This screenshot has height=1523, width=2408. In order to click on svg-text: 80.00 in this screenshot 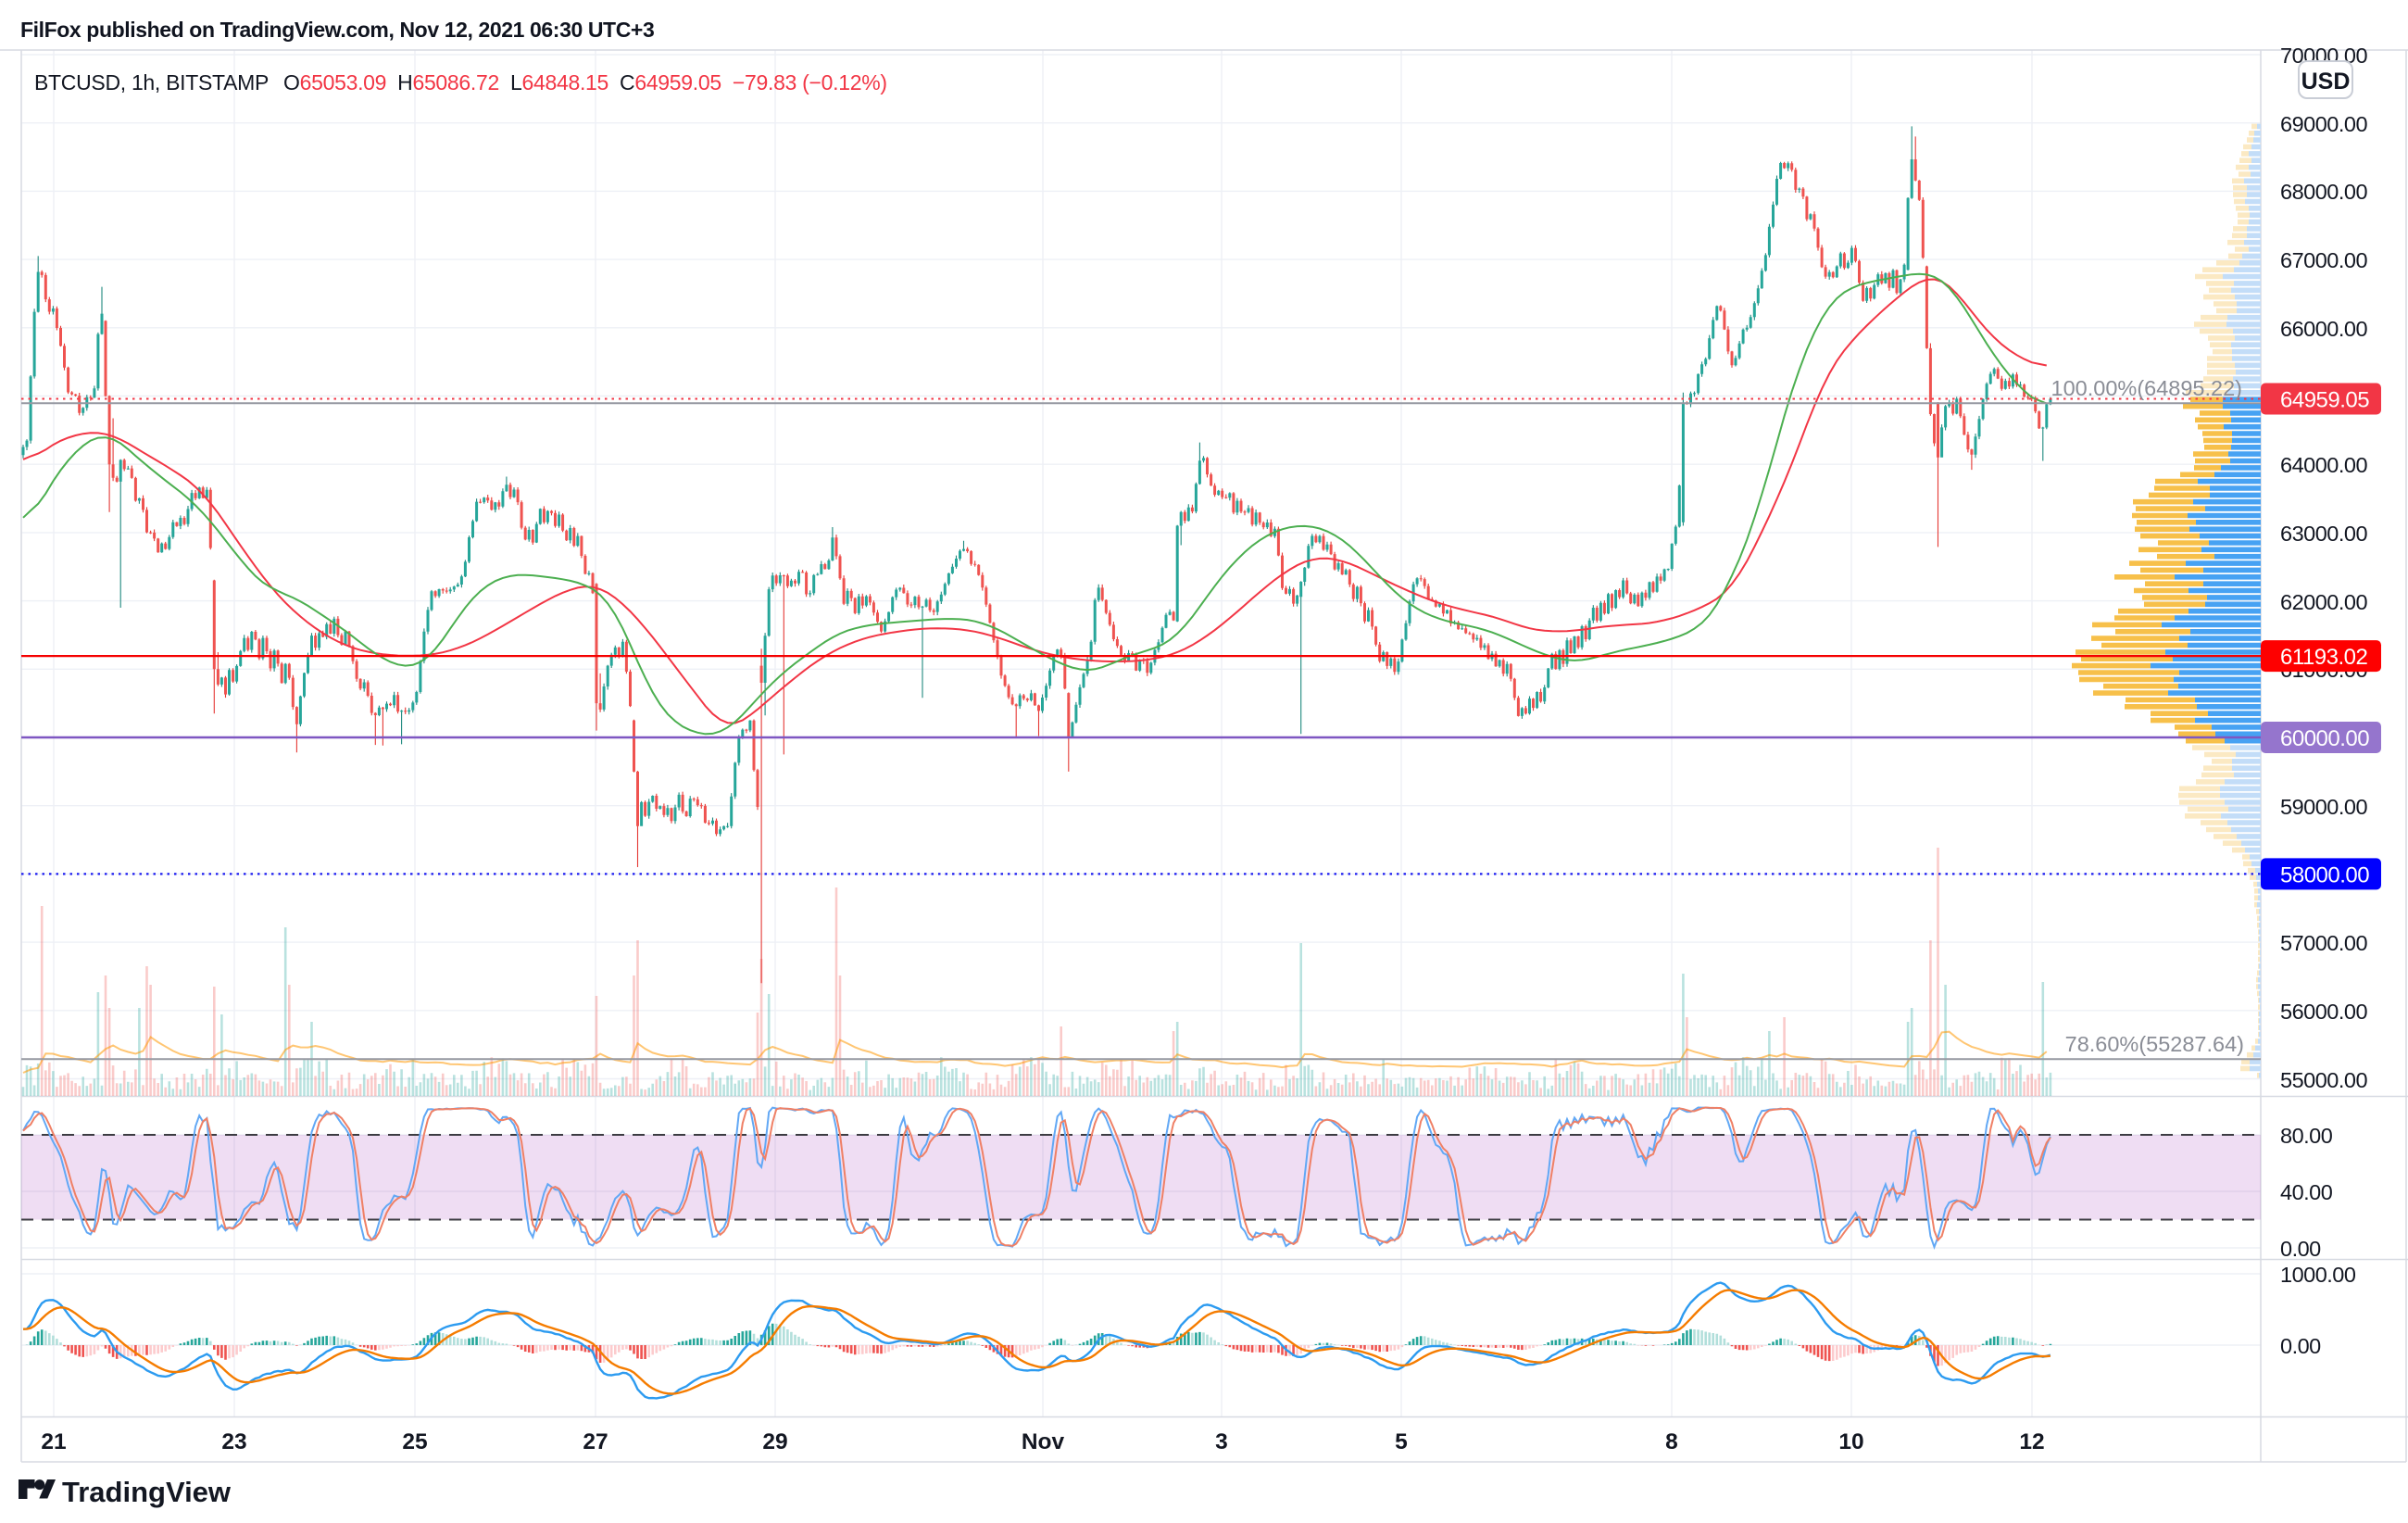, I will do `click(2306, 1136)`.